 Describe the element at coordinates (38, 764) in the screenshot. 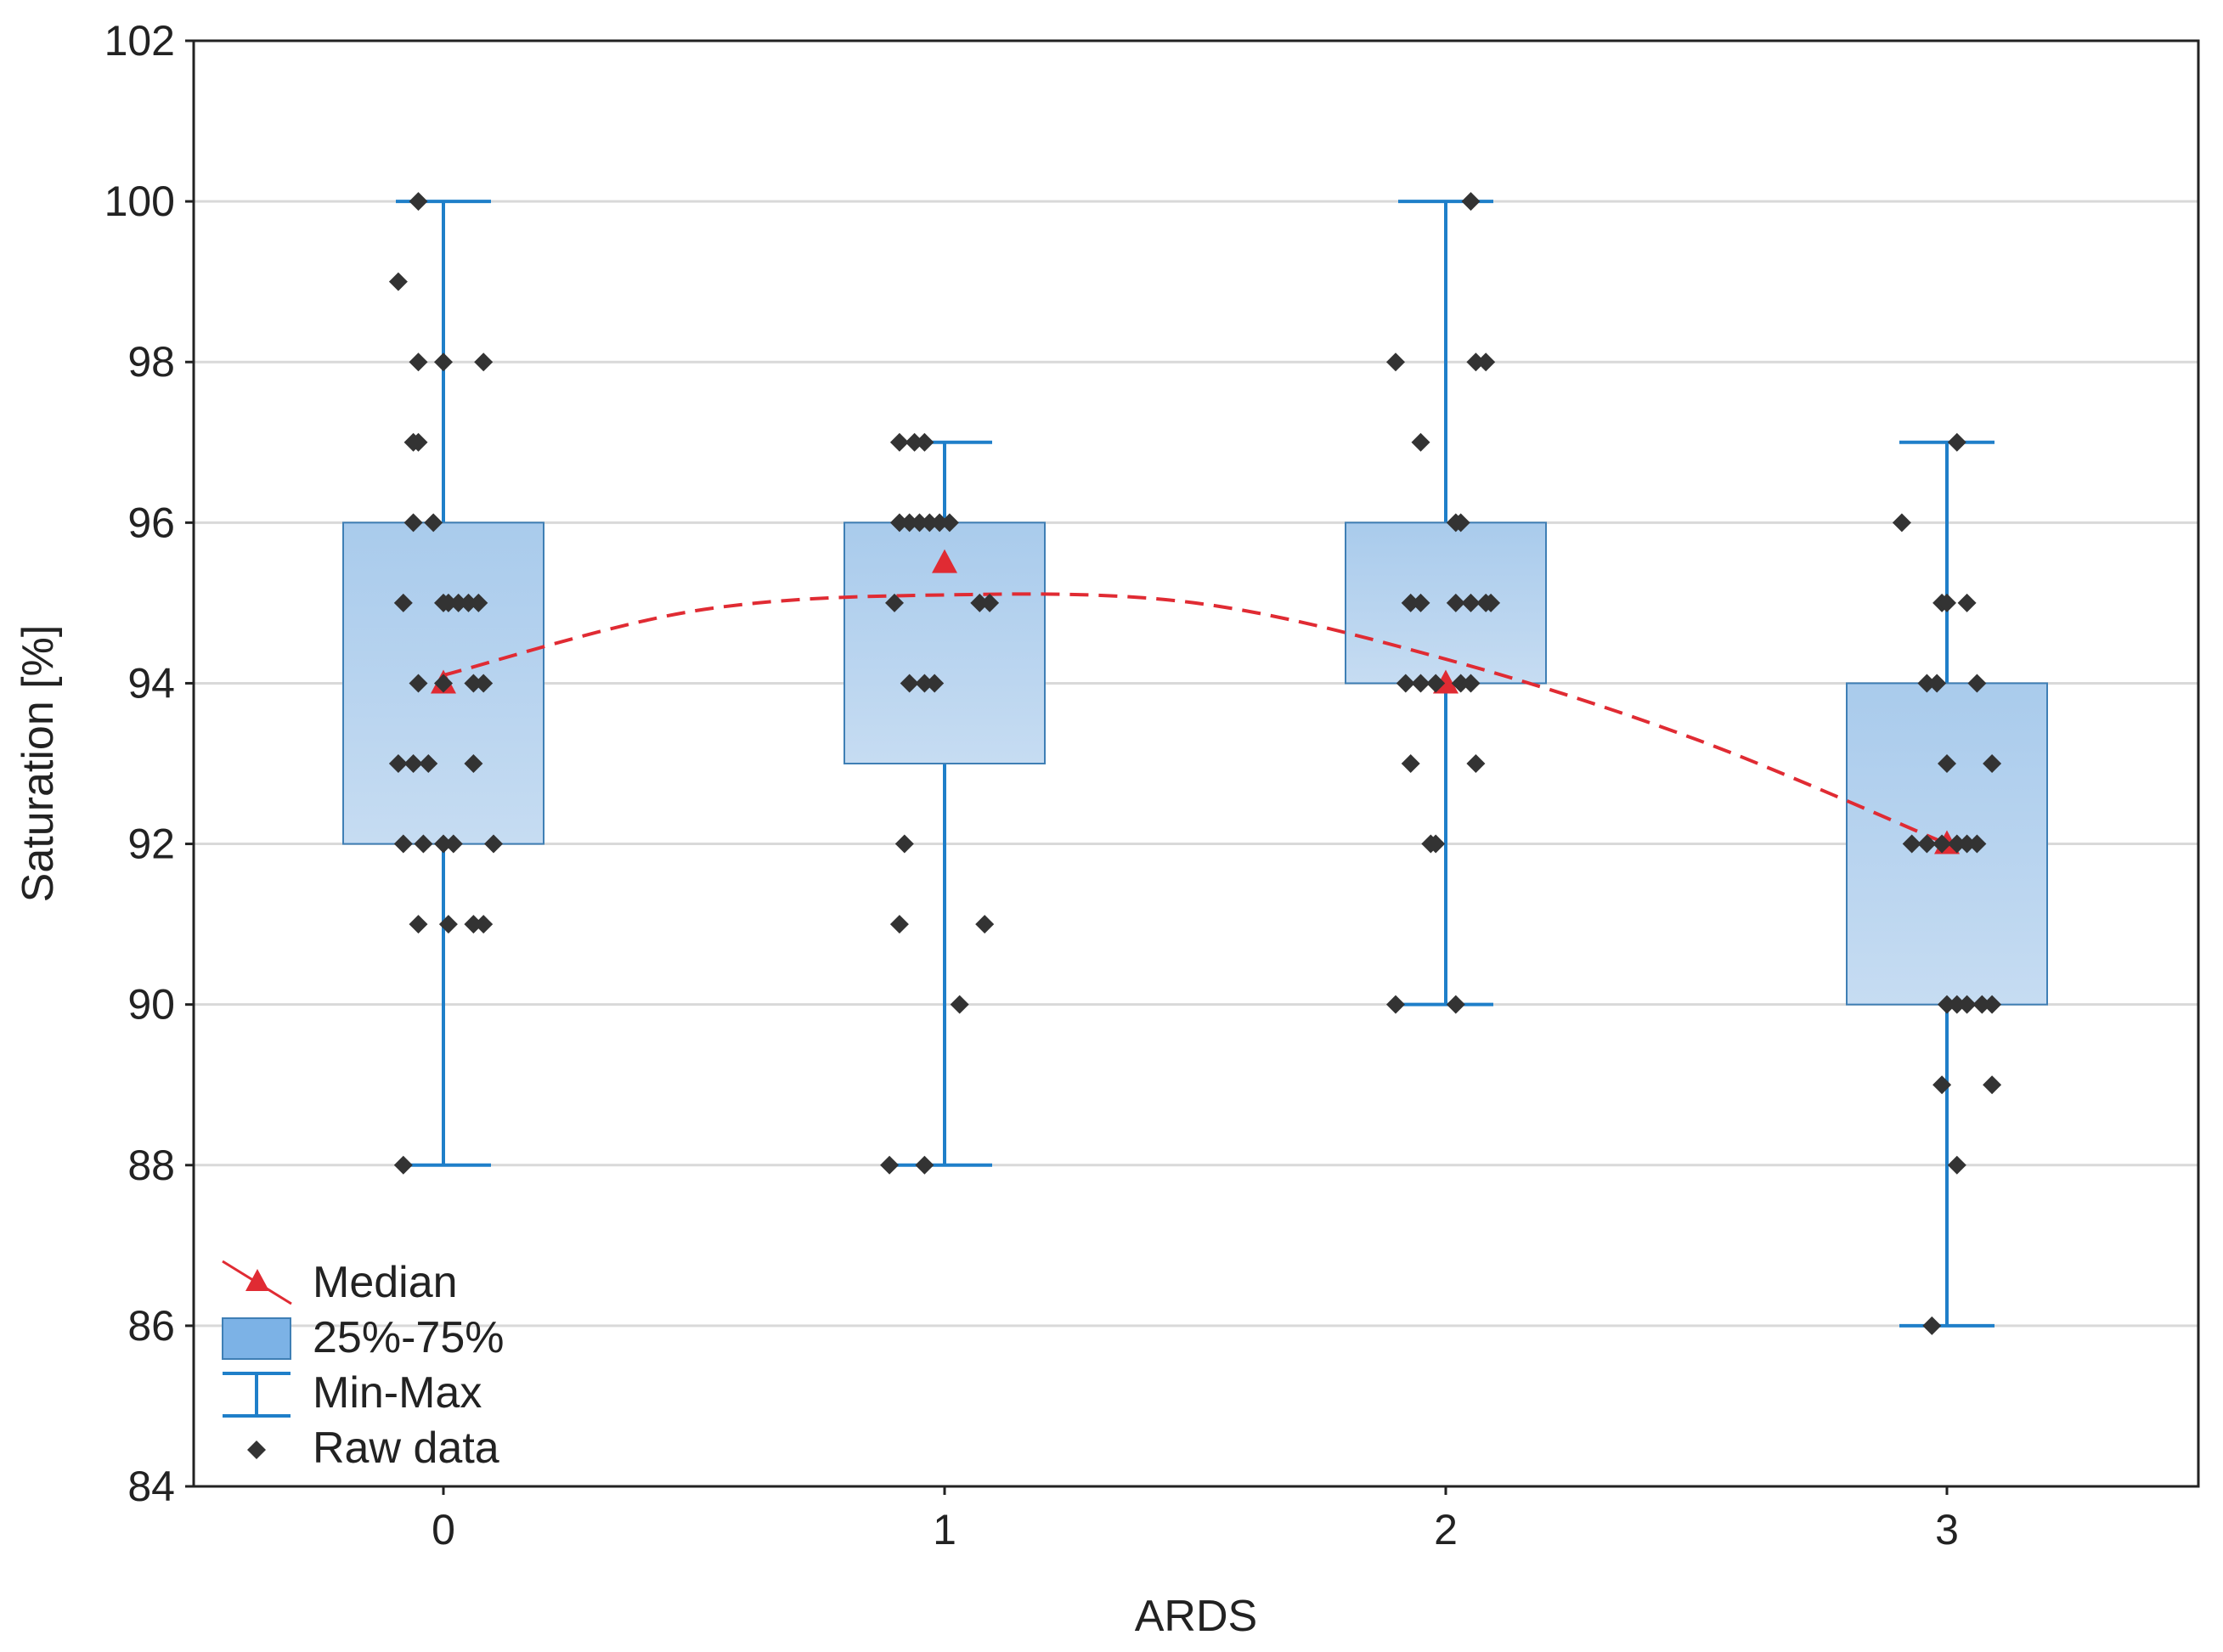

I see `y-axis-title: Saturation [%]` at that location.